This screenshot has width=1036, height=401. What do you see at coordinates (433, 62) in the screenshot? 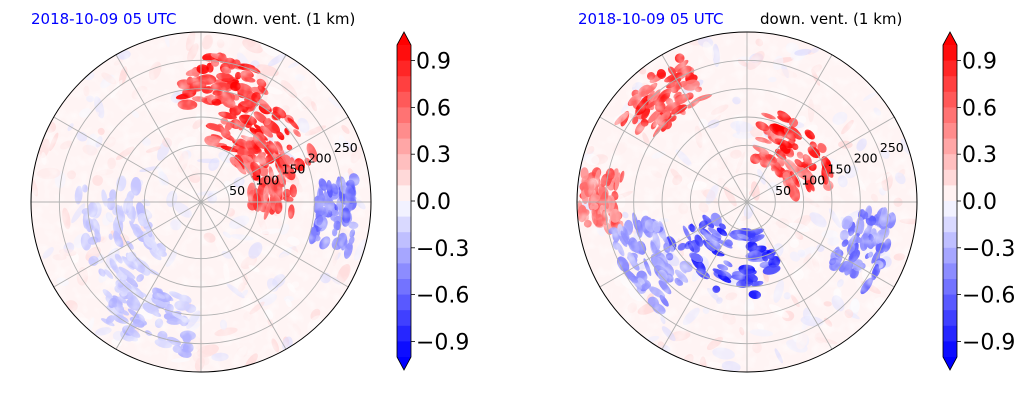
I see `colorbar-tick-label: 0.9` at bounding box center [433, 62].